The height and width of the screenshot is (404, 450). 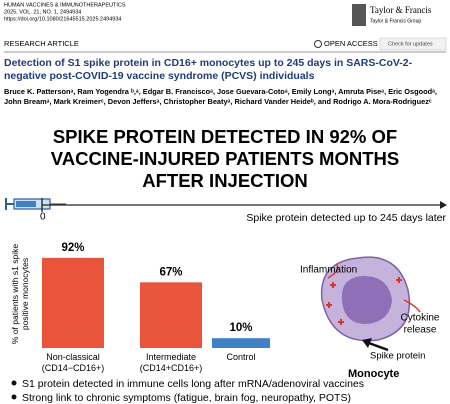 I want to click on volume: 2025, VOL. 21, NO. 1, 2494934, so click(x=42, y=12).